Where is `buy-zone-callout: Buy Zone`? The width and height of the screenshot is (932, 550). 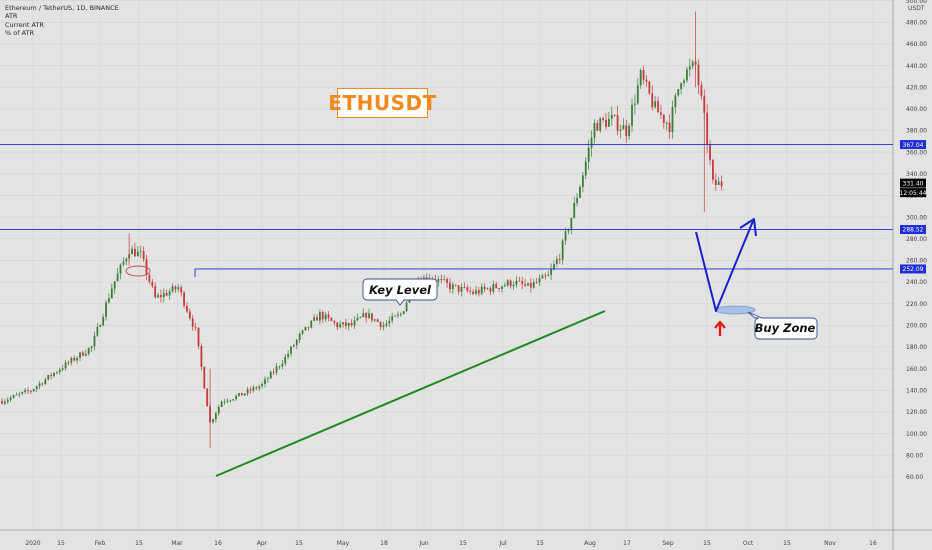 buy-zone-callout: Buy Zone is located at coordinates (782, 325).